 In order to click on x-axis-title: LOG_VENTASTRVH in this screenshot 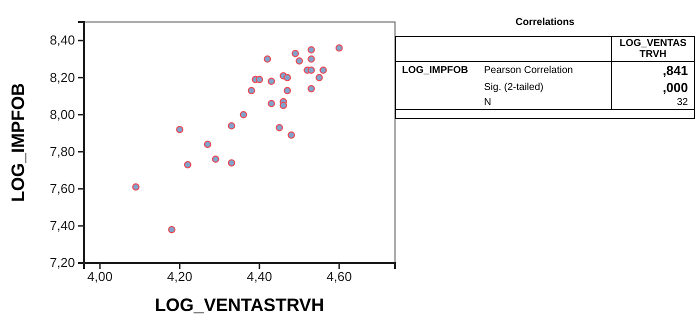, I will do `click(239, 305)`.